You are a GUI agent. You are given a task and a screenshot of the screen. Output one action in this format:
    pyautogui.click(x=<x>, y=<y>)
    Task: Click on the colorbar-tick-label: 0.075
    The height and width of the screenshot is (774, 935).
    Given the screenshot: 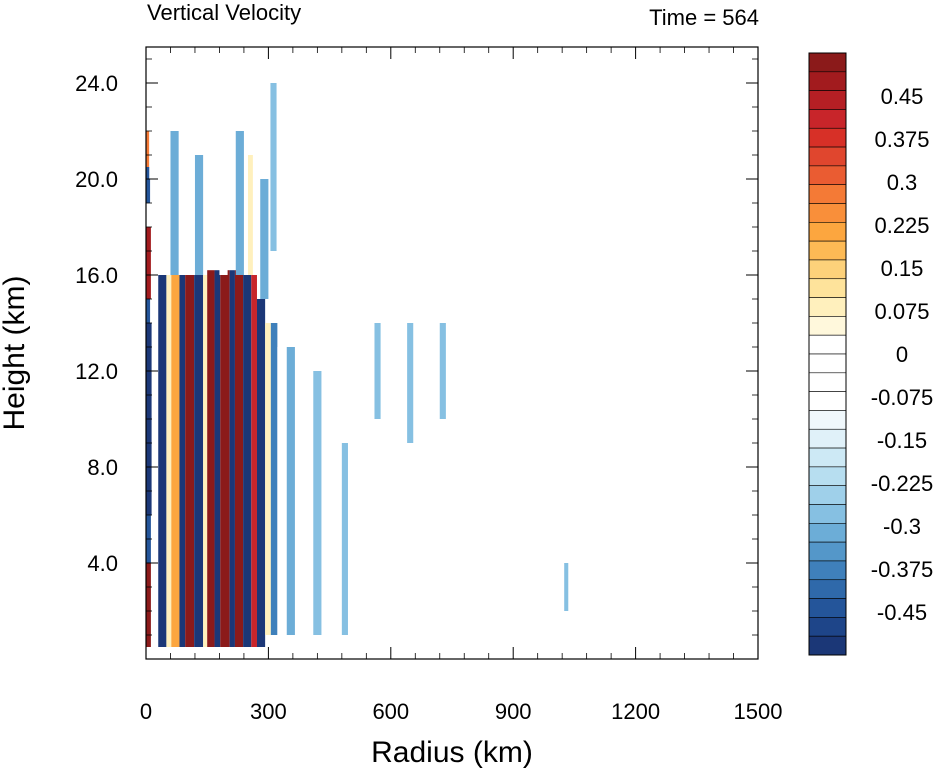 What is the action you would take?
    pyautogui.click(x=901, y=311)
    